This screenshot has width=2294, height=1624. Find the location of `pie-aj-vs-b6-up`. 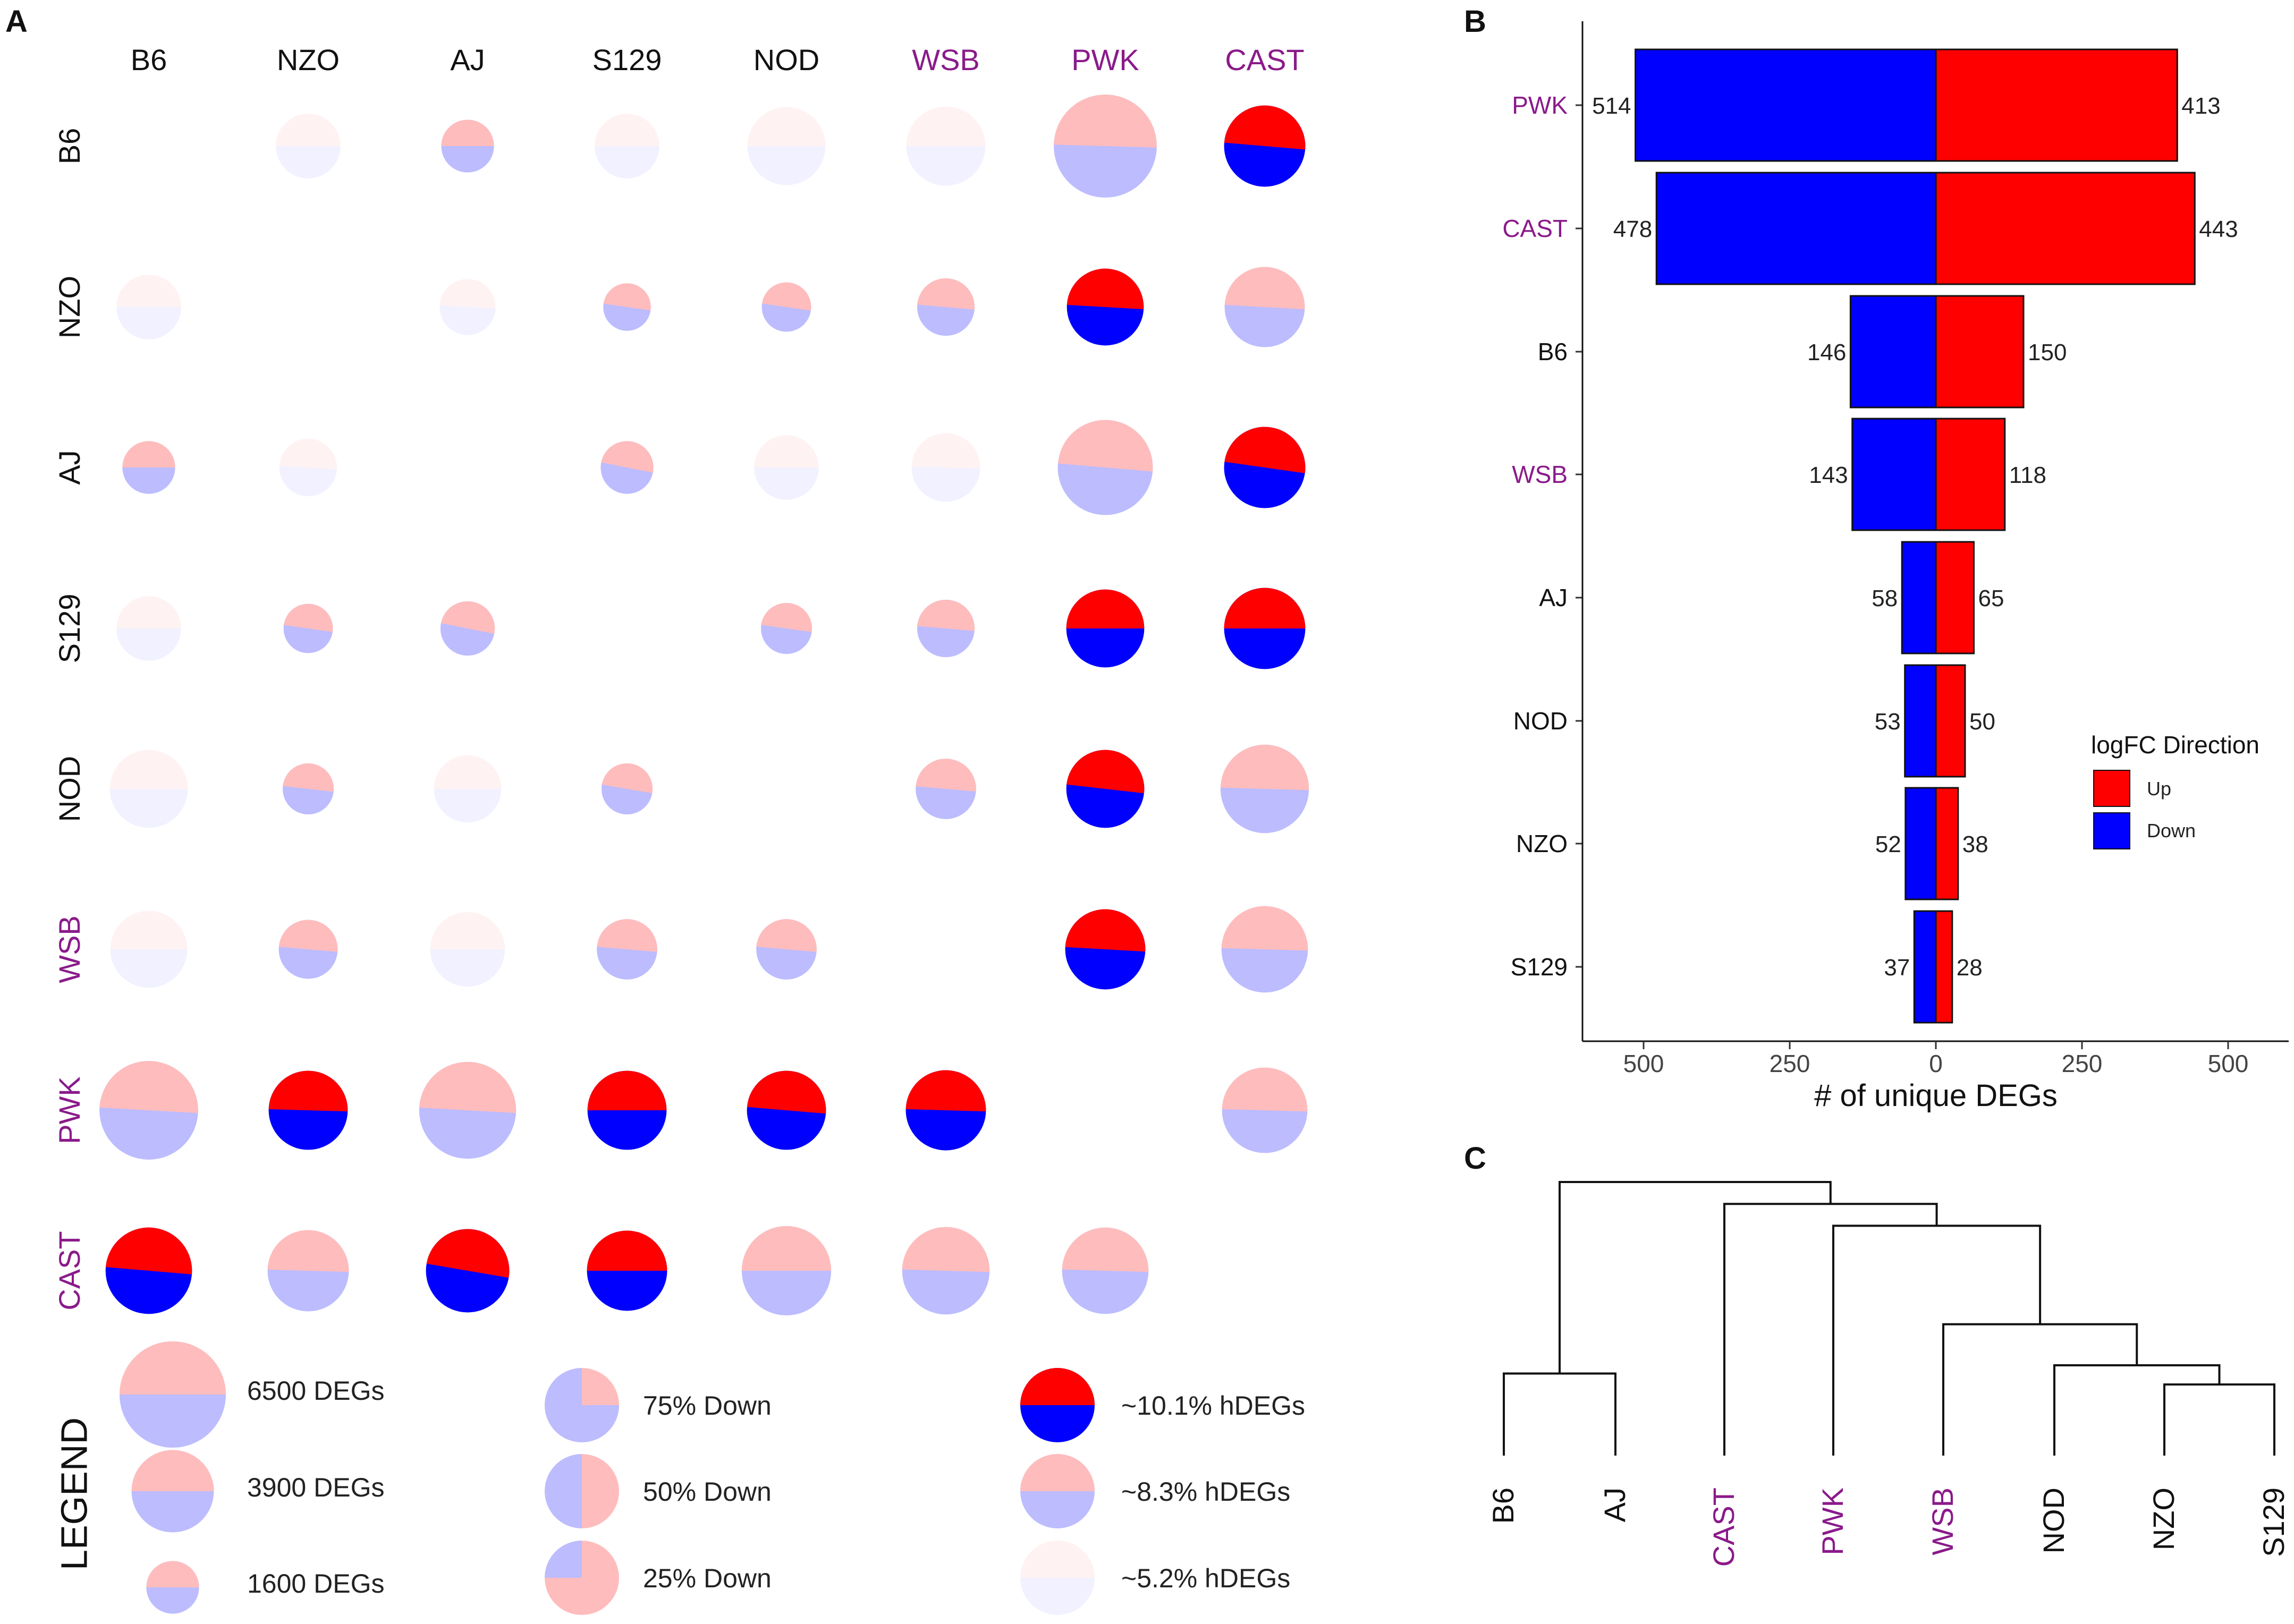

pie-aj-vs-b6-up is located at coordinates (149, 454).